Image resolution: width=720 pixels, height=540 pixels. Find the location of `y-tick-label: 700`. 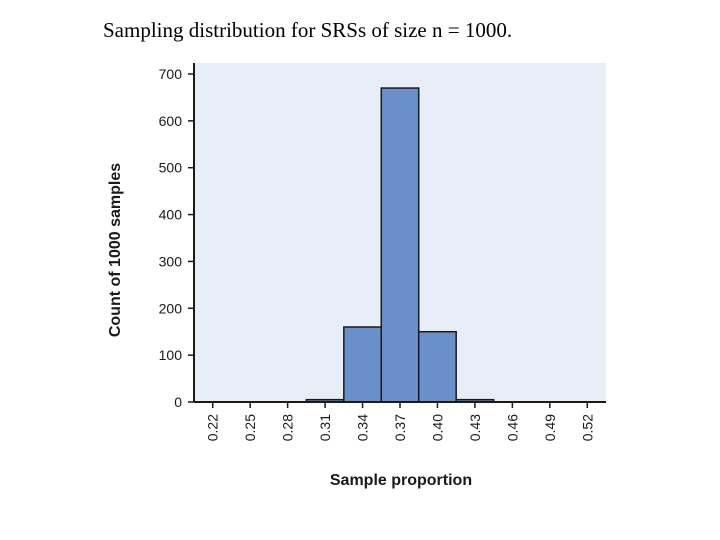

y-tick-label: 700 is located at coordinates (171, 74).